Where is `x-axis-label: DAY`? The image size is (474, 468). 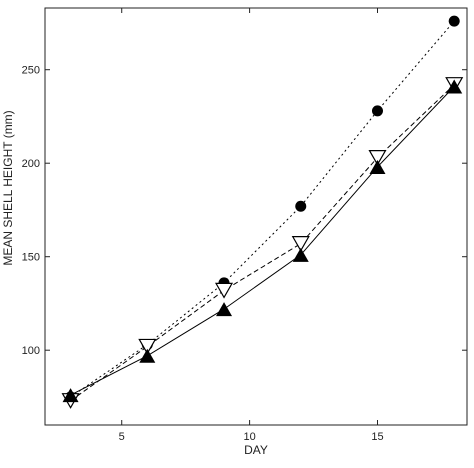 x-axis-label: DAY is located at coordinates (256, 450).